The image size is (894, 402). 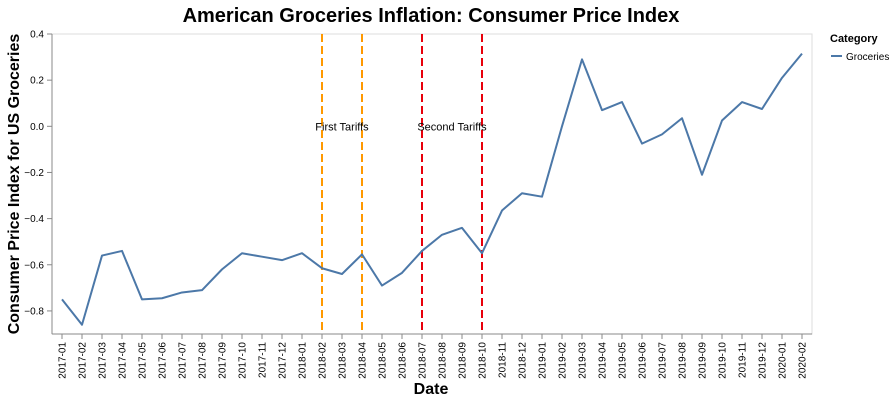 What do you see at coordinates (203, 360) in the screenshot?
I see `x-tick-label: 2017-08` at bounding box center [203, 360].